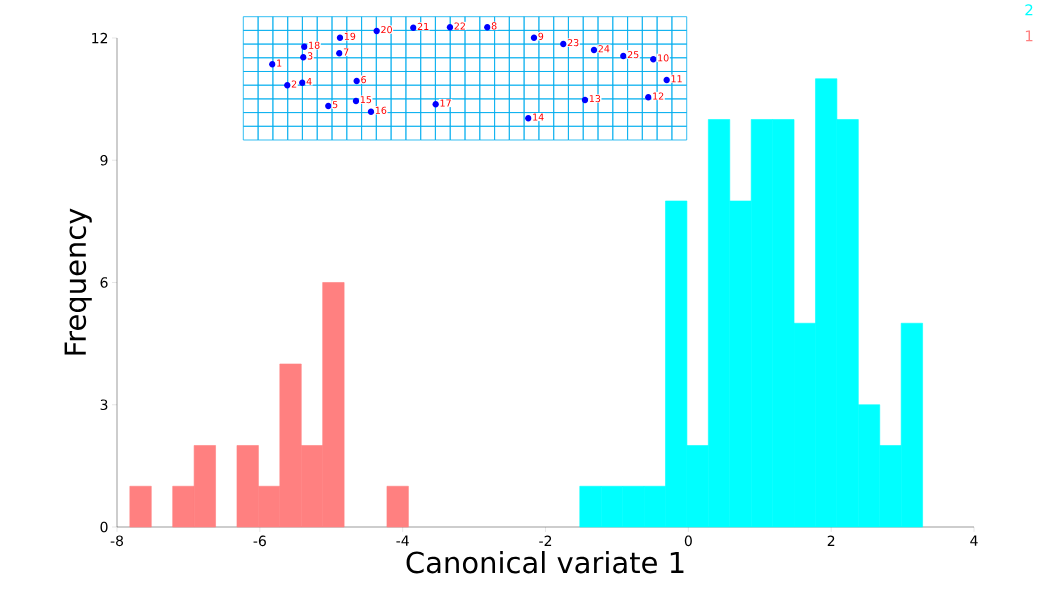 This screenshot has height=594, width=1038. What do you see at coordinates (595, 99) in the screenshot?
I see `annotation: 13` at bounding box center [595, 99].